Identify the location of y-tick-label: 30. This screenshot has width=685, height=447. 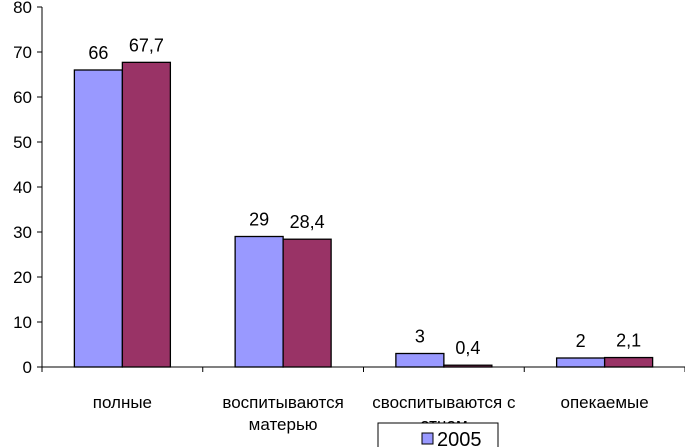
(22, 232).